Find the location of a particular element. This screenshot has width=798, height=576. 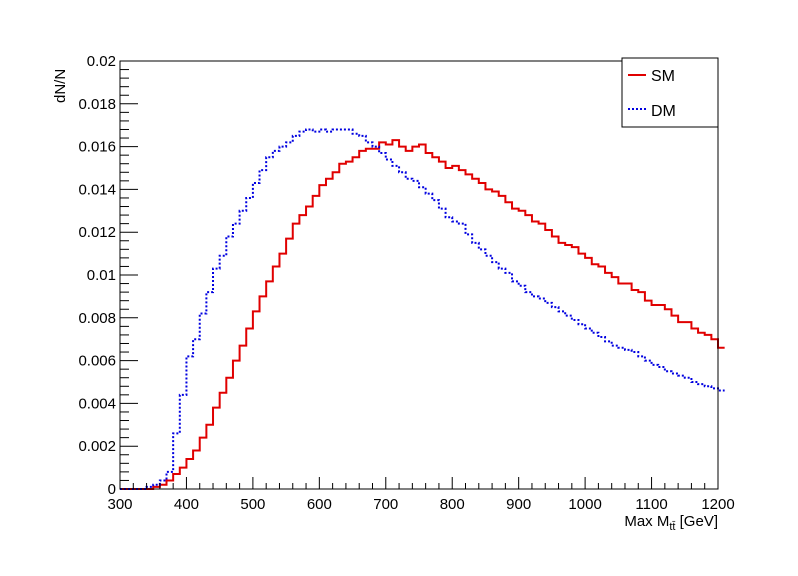

x-tick-label: 1000 is located at coordinates (584, 504).